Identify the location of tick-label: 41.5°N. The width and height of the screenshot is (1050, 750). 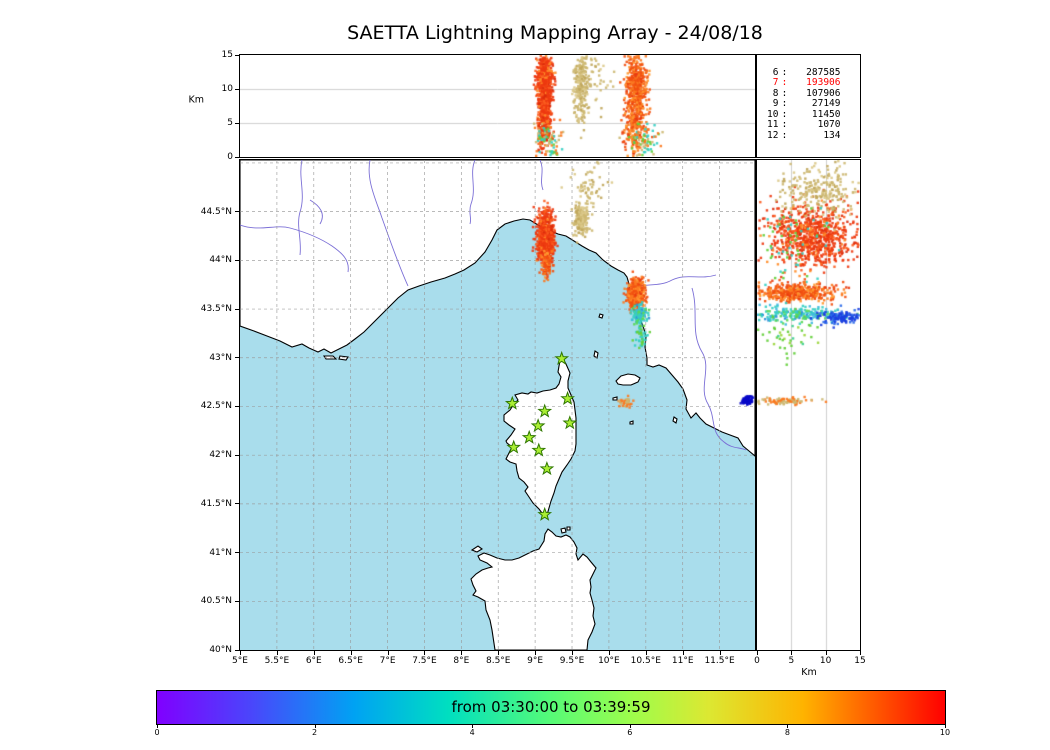
(216, 503).